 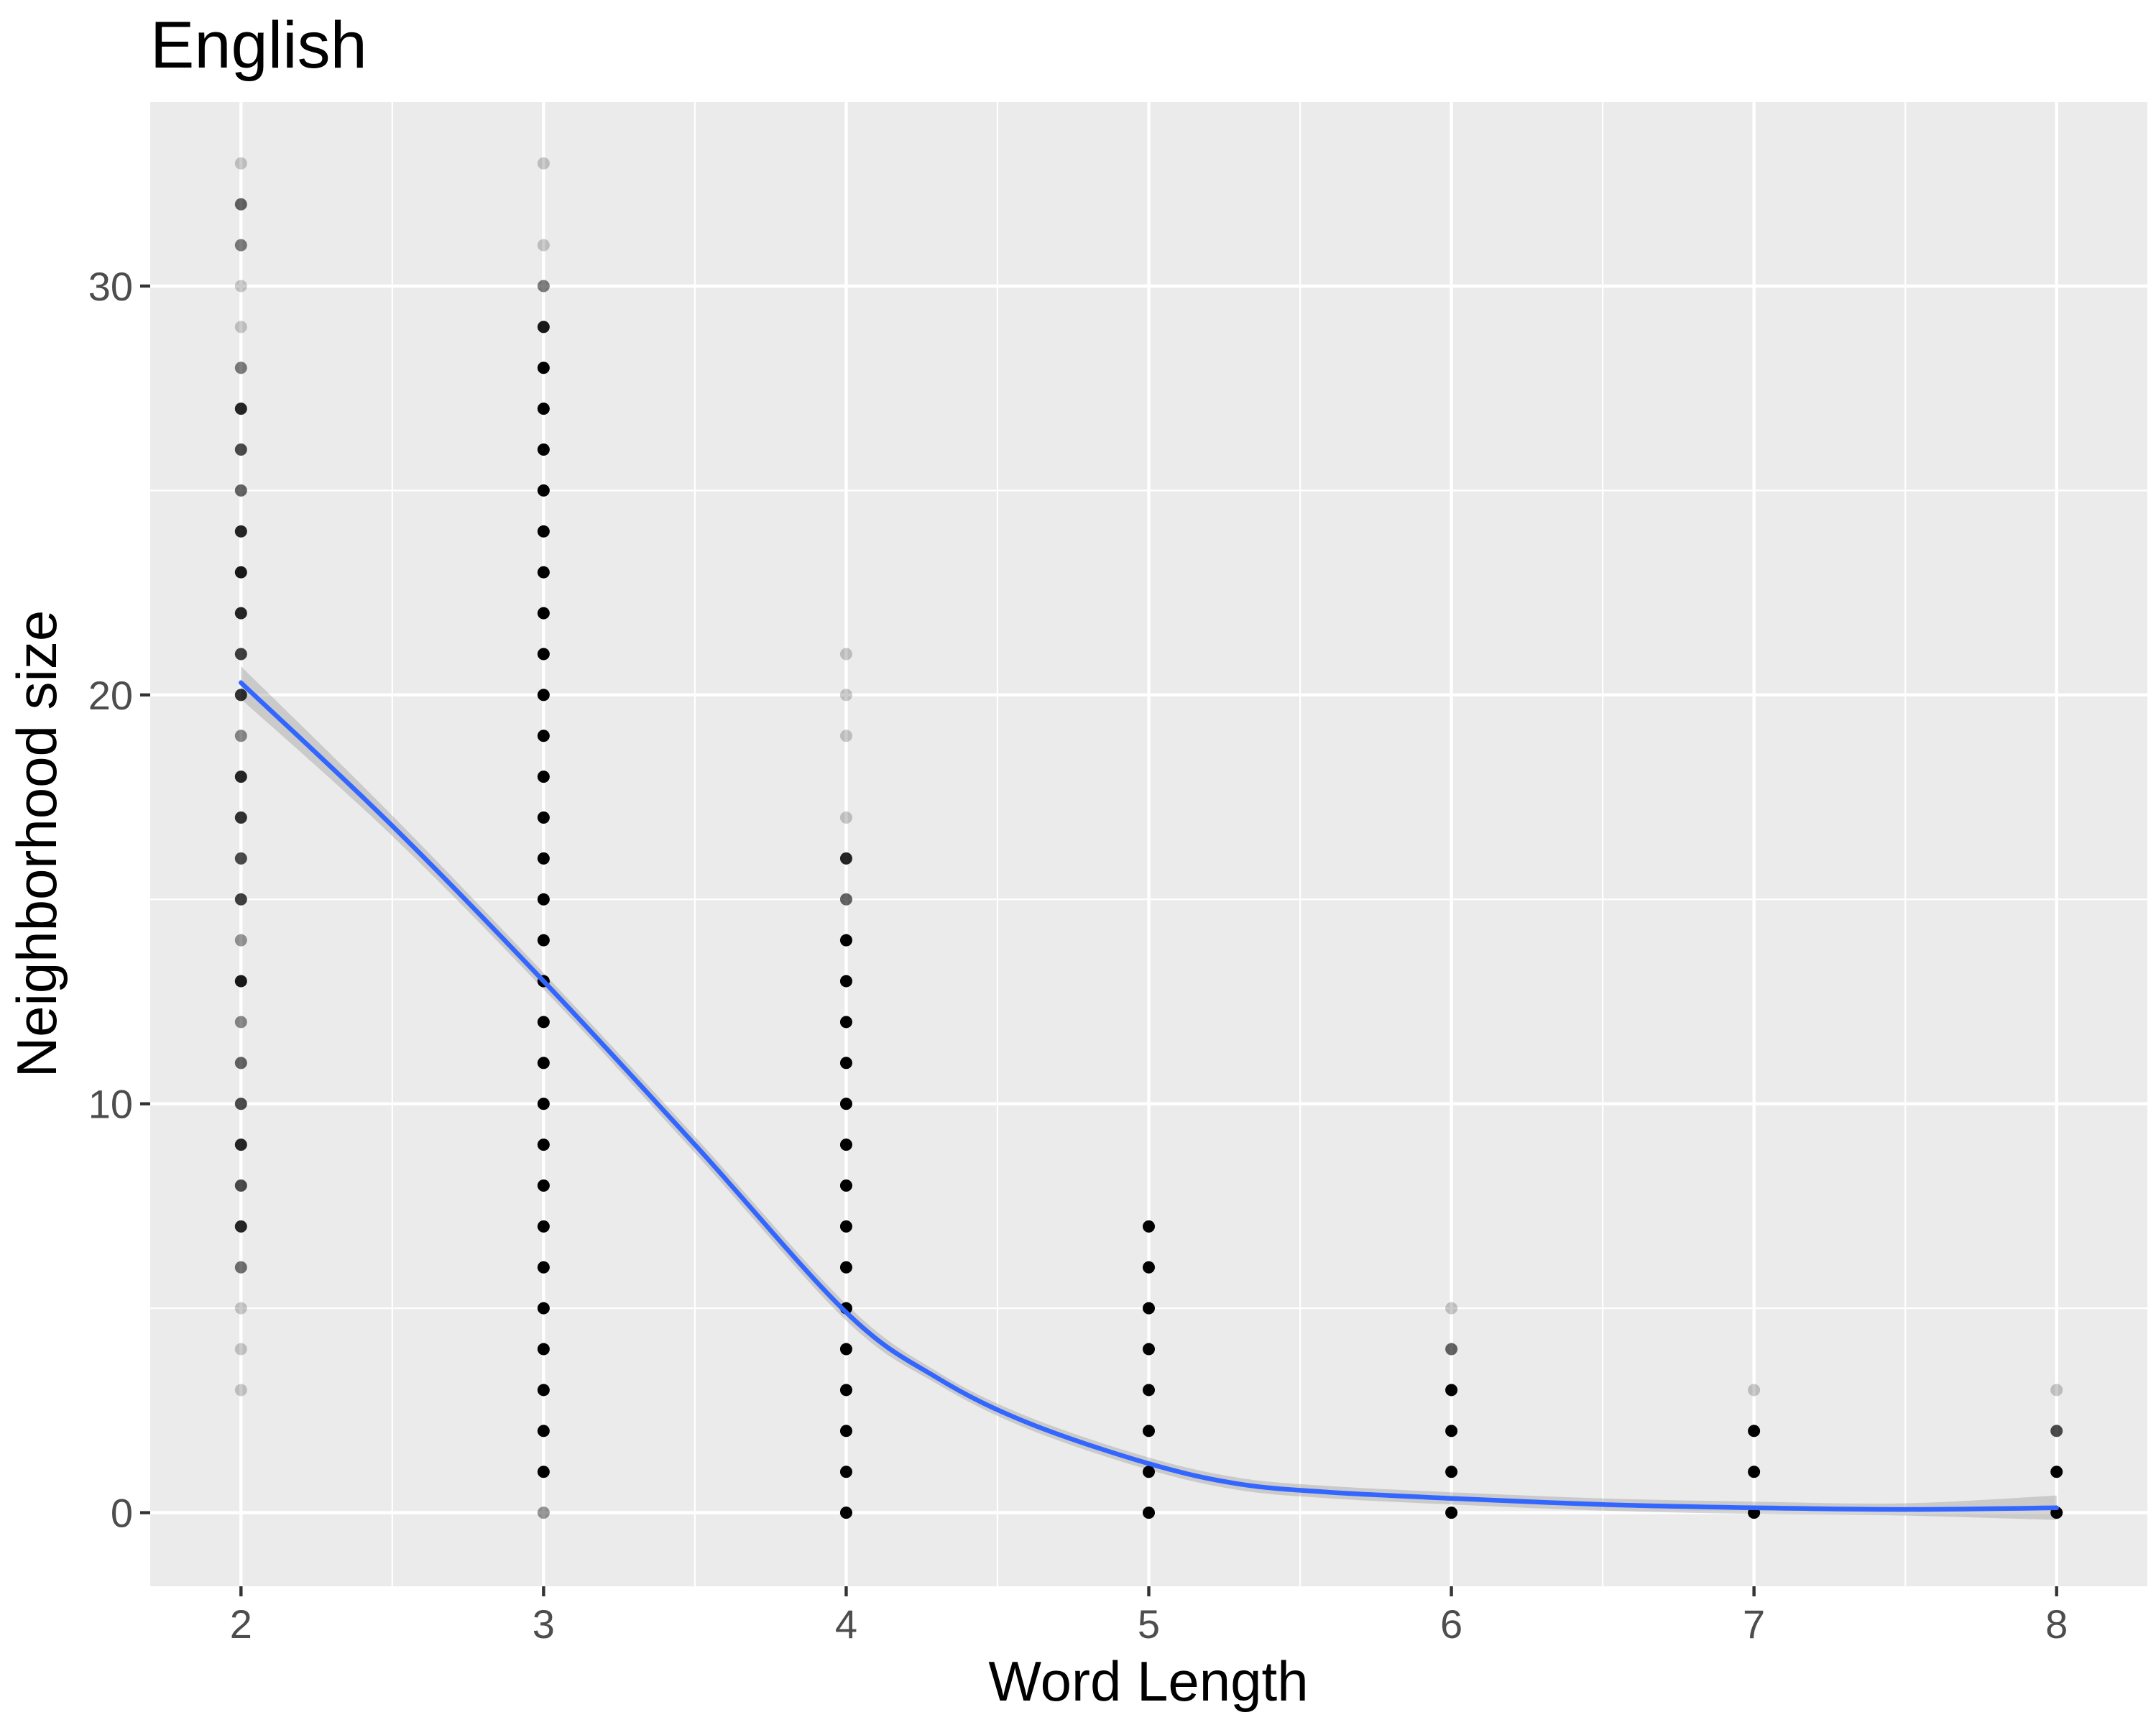 I want to click on x-tick-label: 7, so click(x=1754, y=1624).